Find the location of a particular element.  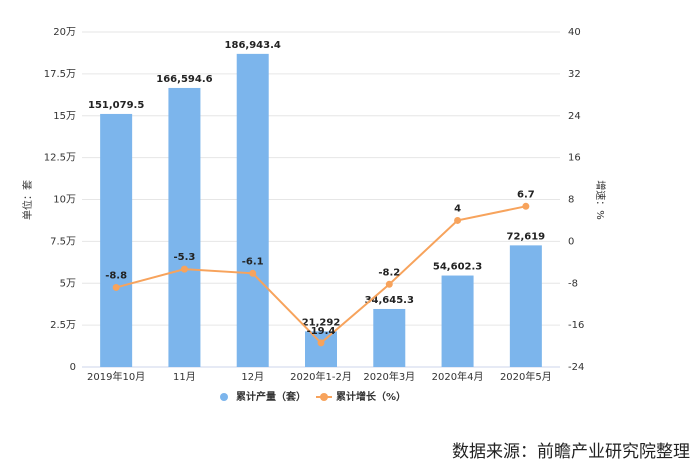

value-label: 34,645.3 is located at coordinates (389, 300).